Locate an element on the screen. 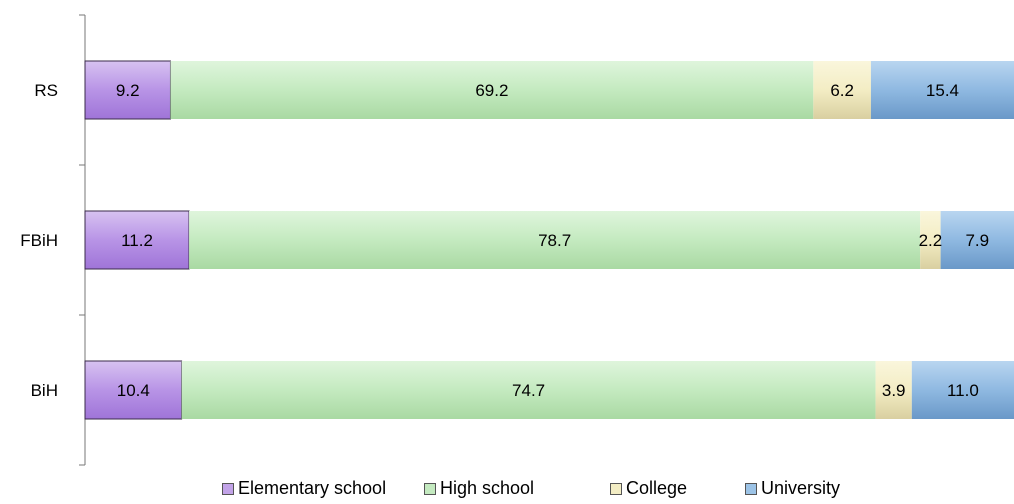 This screenshot has height=504, width=1014. legend-label: University is located at coordinates (801, 488).